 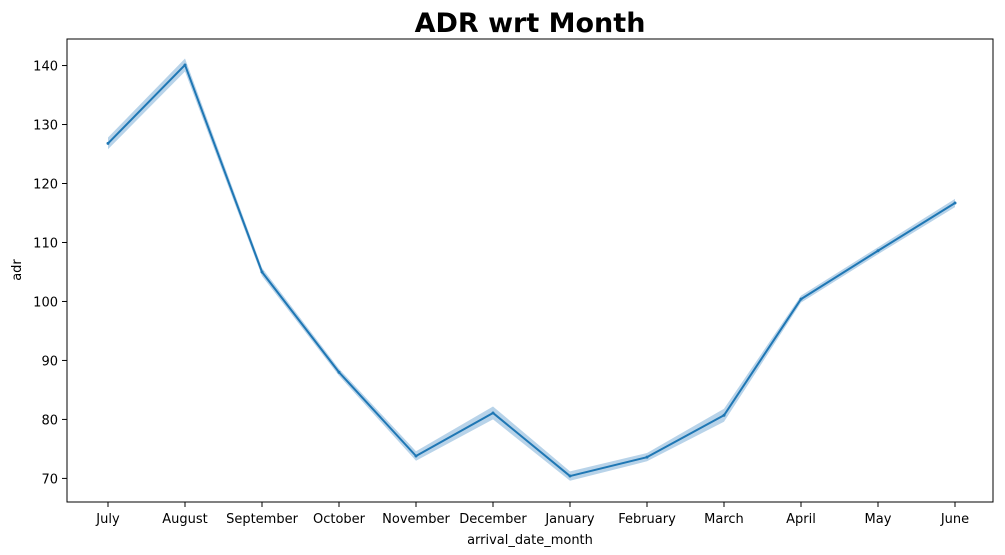 I want to click on x-tick-label: January, so click(x=569, y=519).